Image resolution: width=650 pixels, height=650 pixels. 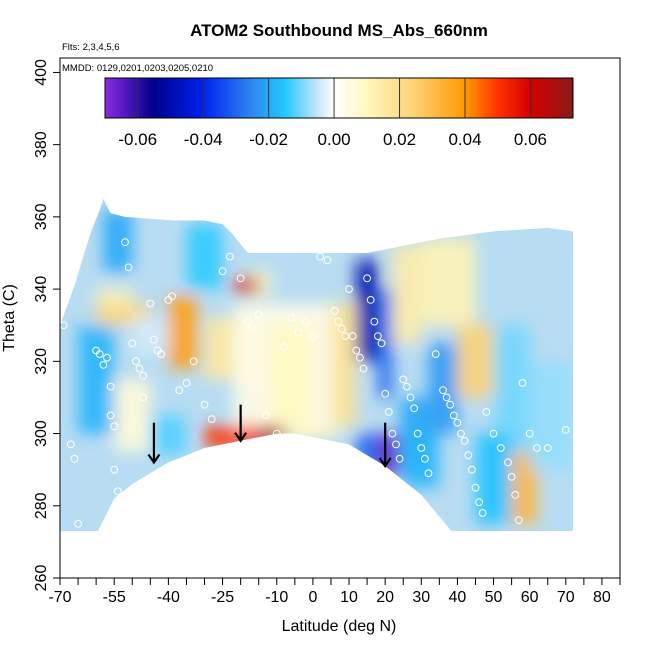 I want to click on y-tick-label: 380, so click(x=41, y=144).